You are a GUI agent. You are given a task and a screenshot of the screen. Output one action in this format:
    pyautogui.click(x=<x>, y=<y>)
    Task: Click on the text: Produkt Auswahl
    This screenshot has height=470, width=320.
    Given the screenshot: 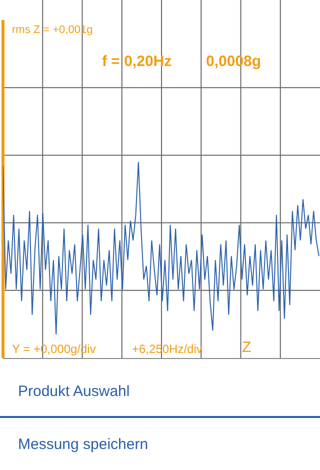 What is the action you would take?
    pyautogui.click(x=74, y=391)
    